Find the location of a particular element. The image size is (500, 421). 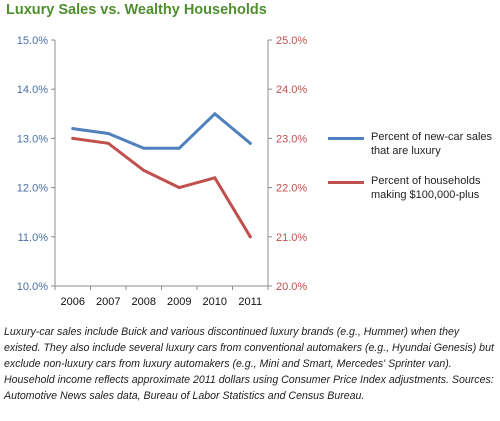

left-tick-label: 10.0% is located at coordinates (32, 287).